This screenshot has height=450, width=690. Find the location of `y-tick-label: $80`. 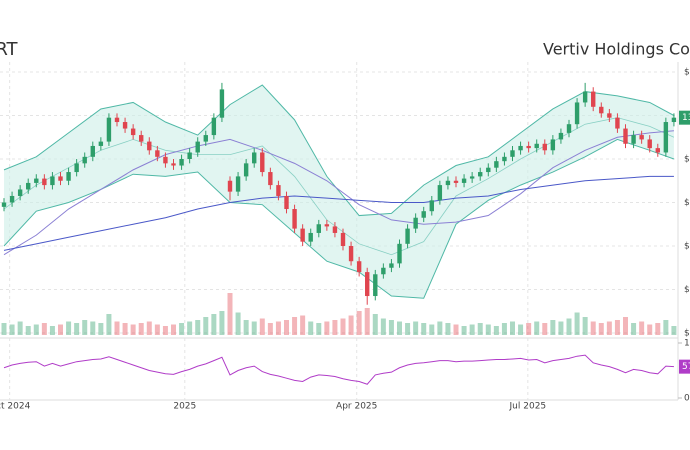

y-tick-label: $80 is located at coordinates (687, 247).